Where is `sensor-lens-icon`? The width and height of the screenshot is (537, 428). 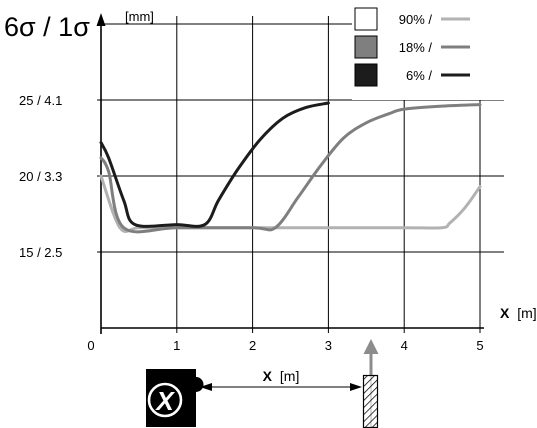
sensor-lens-icon is located at coordinates (200, 384).